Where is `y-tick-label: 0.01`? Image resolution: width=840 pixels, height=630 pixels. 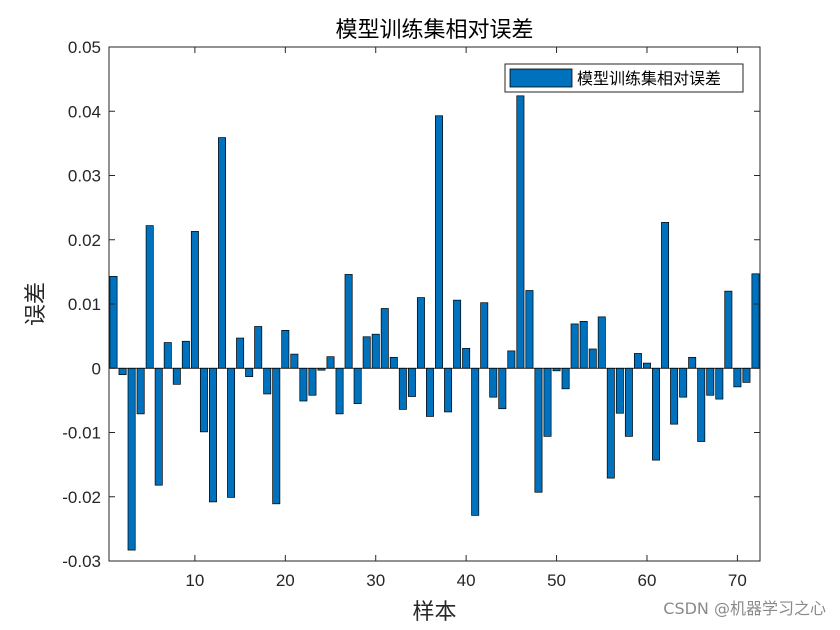 y-tick-label: 0.01 is located at coordinates (84, 304).